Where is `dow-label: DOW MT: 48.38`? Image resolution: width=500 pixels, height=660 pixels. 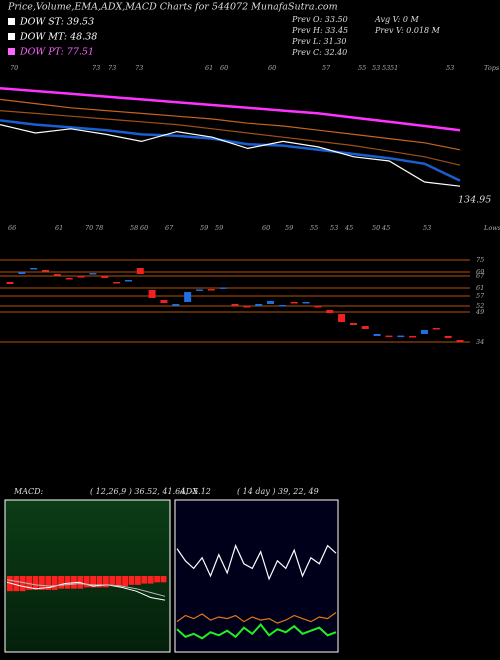 dow-label: DOW MT: 48.38 is located at coordinates (58, 37).